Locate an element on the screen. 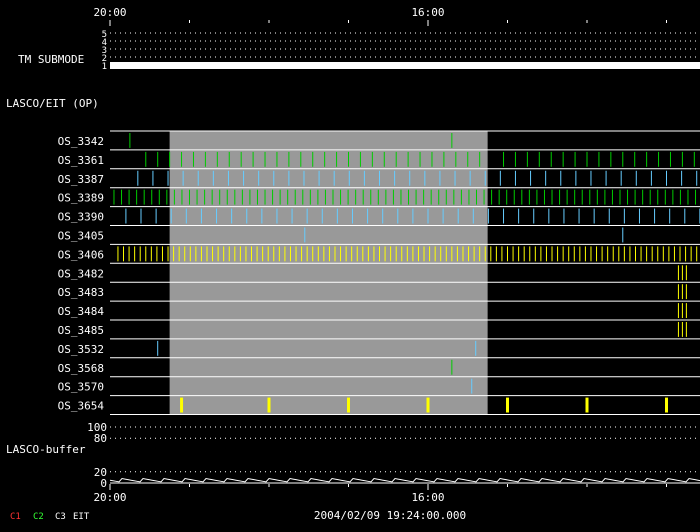 This screenshot has height=532, width=700. row-label: OS_3485 is located at coordinates (81, 330).